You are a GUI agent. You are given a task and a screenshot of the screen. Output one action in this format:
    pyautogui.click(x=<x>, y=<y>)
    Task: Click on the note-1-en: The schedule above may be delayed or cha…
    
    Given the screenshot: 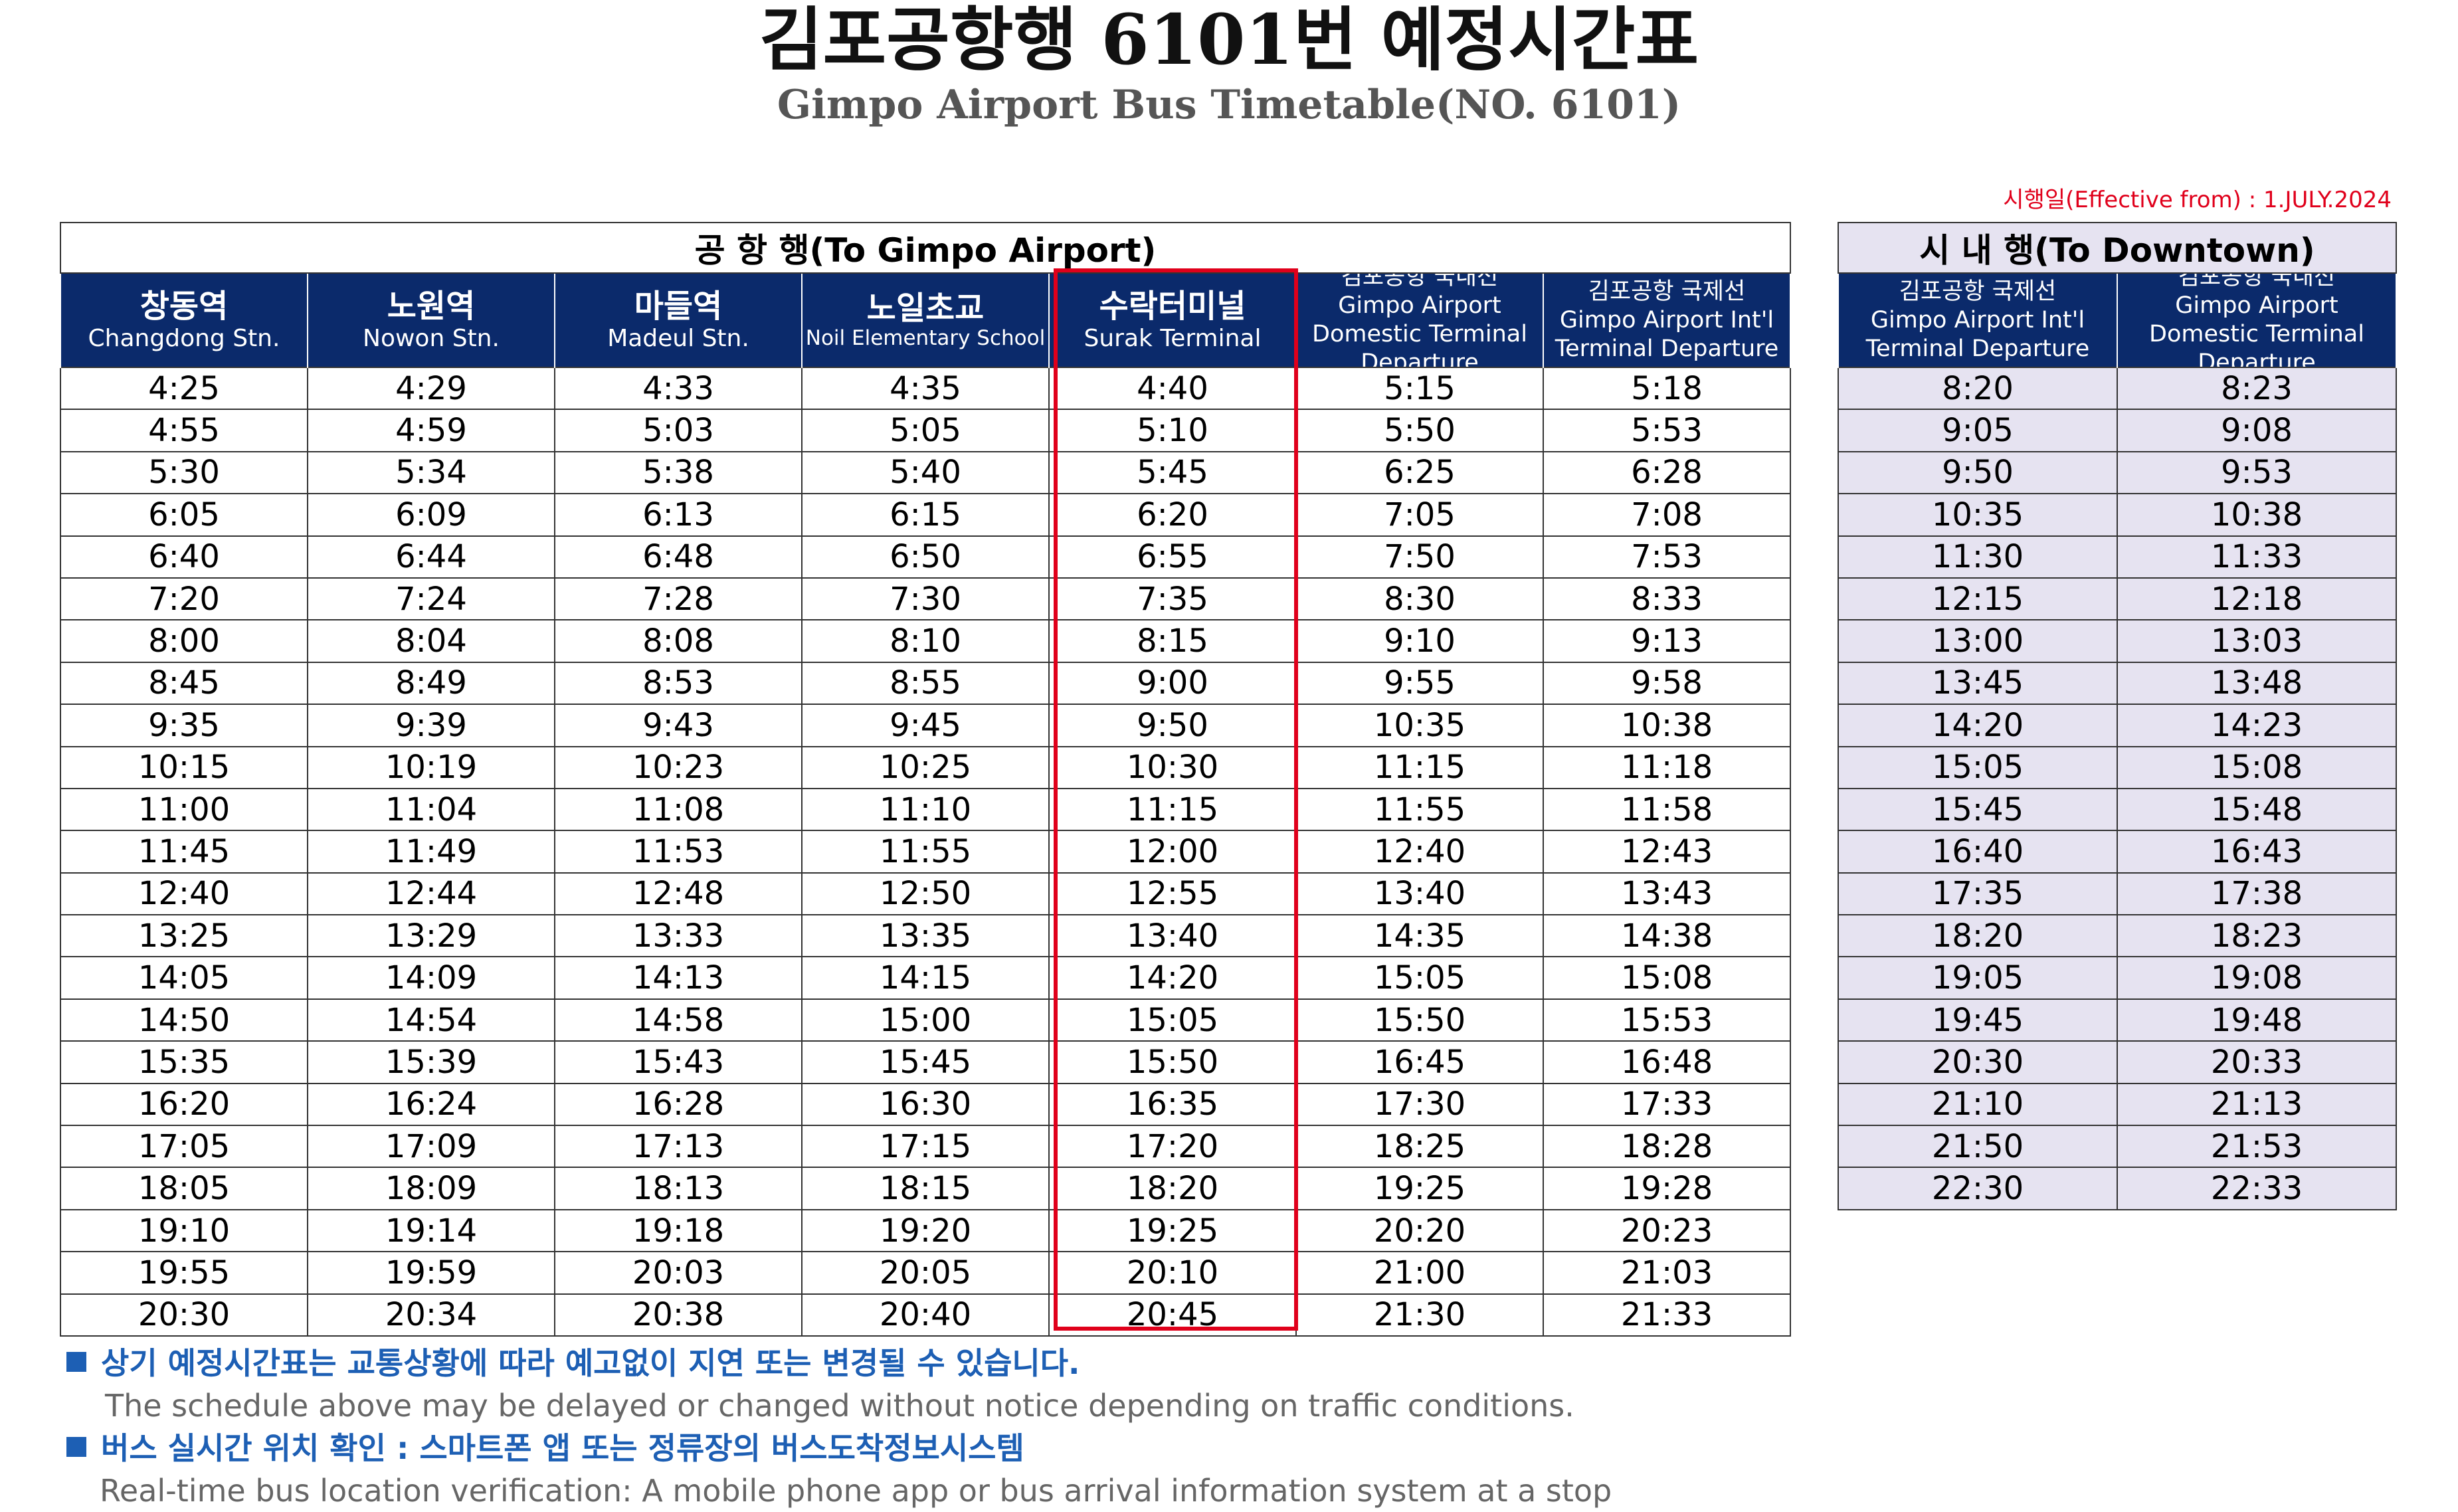 What is the action you would take?
    pyautogui.click(x=839, y=1406)
    